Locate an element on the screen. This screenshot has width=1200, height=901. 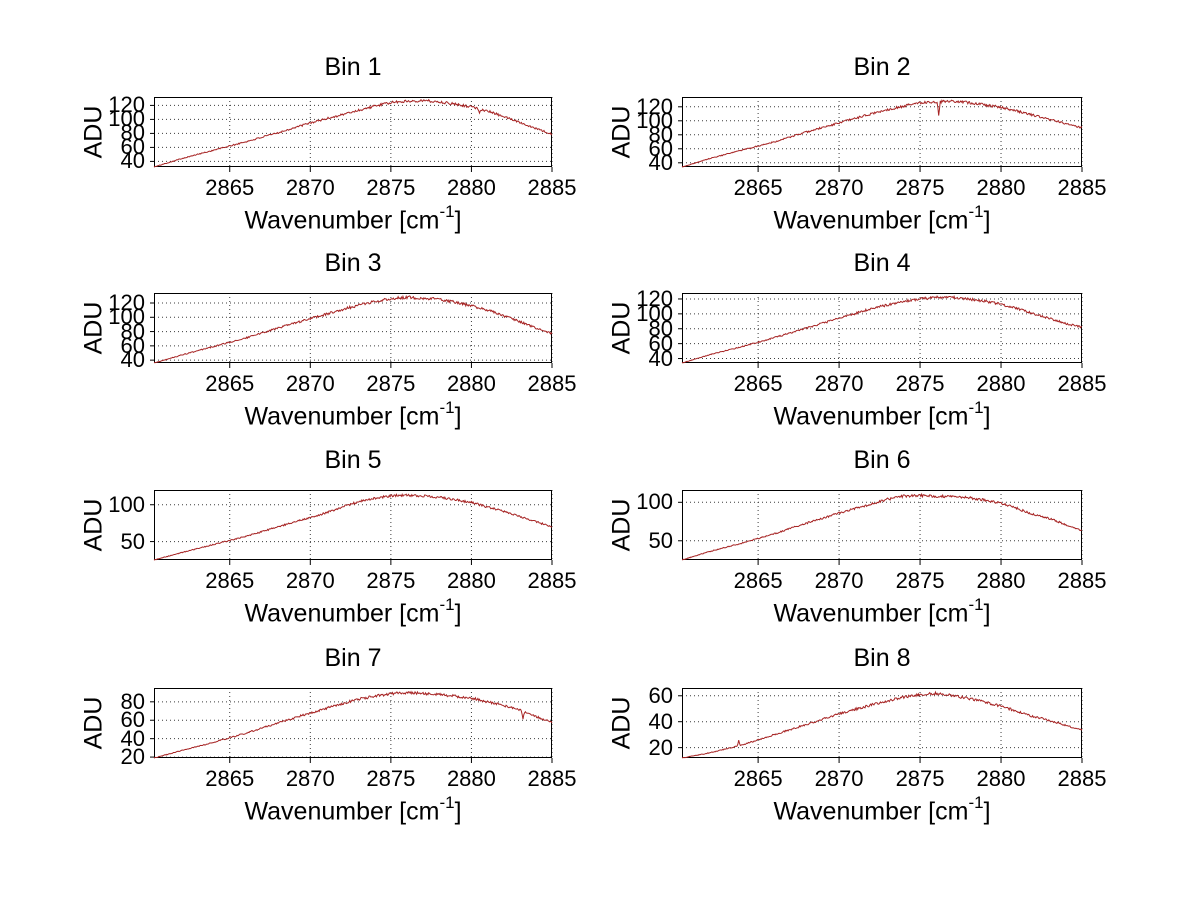
subplot-title: Bin 3 is located at coordinates (353, 263).